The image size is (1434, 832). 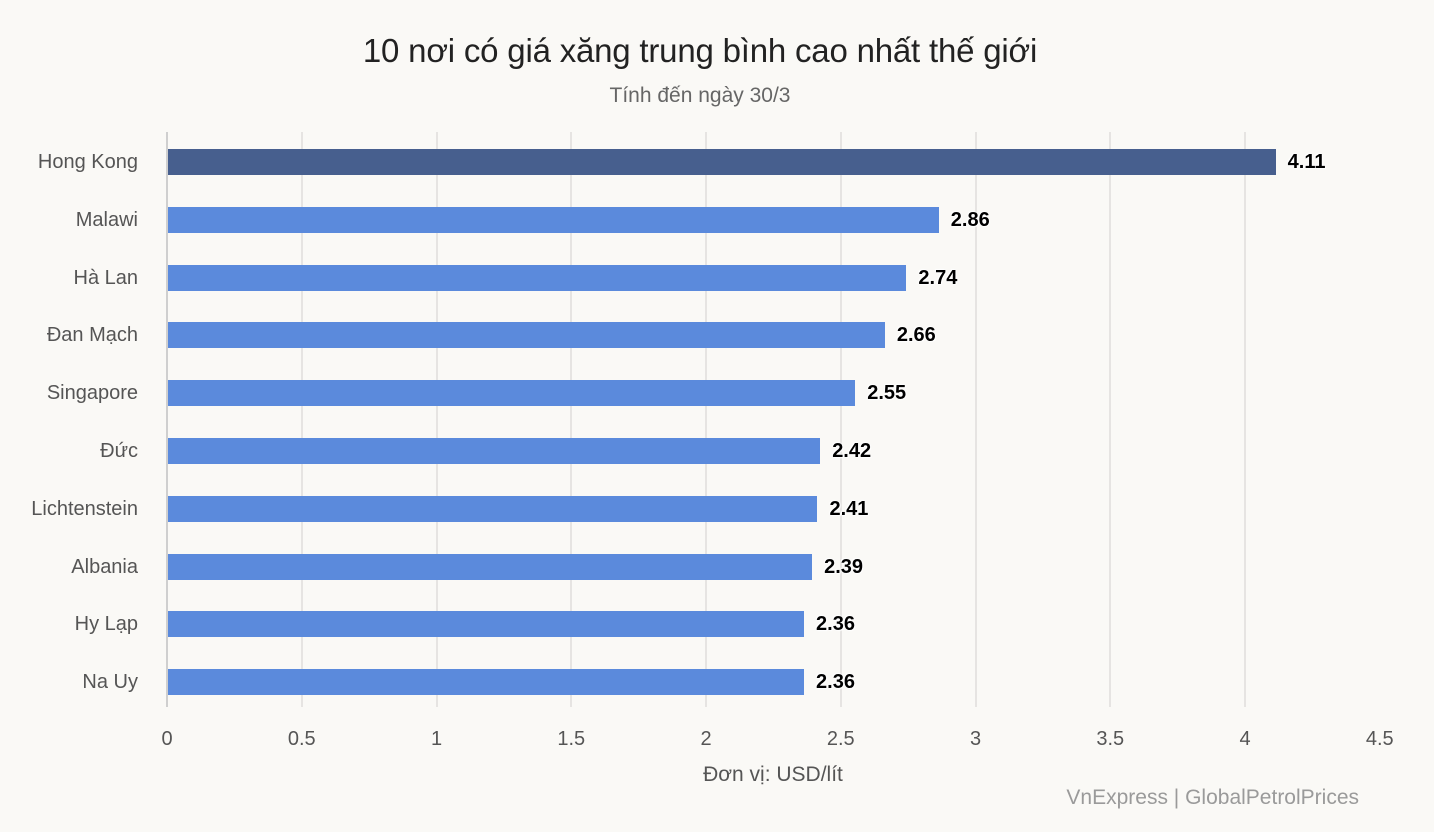 What do you see at coordinates (1379, 739) in the screenshot?
I see `x-tick-label: 4.5` at bounding box center [1379, 739].